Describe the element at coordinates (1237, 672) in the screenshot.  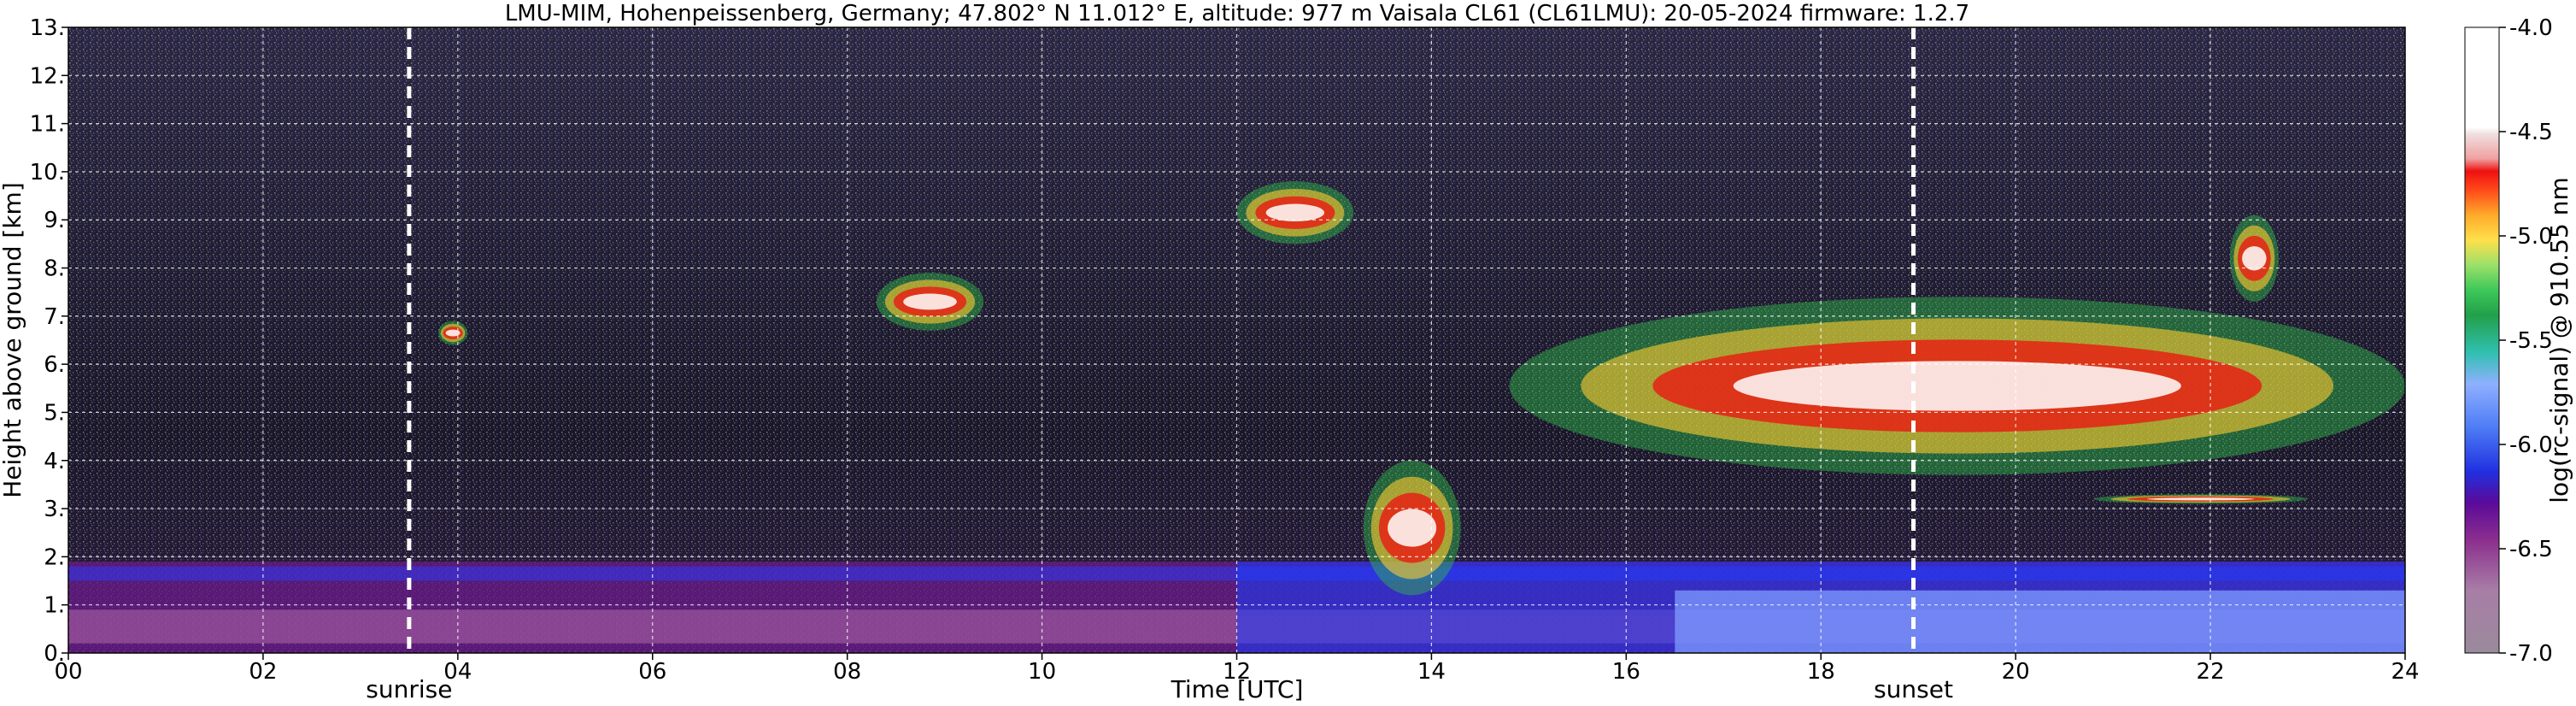
I see `x-tick-label: 12` at that location.